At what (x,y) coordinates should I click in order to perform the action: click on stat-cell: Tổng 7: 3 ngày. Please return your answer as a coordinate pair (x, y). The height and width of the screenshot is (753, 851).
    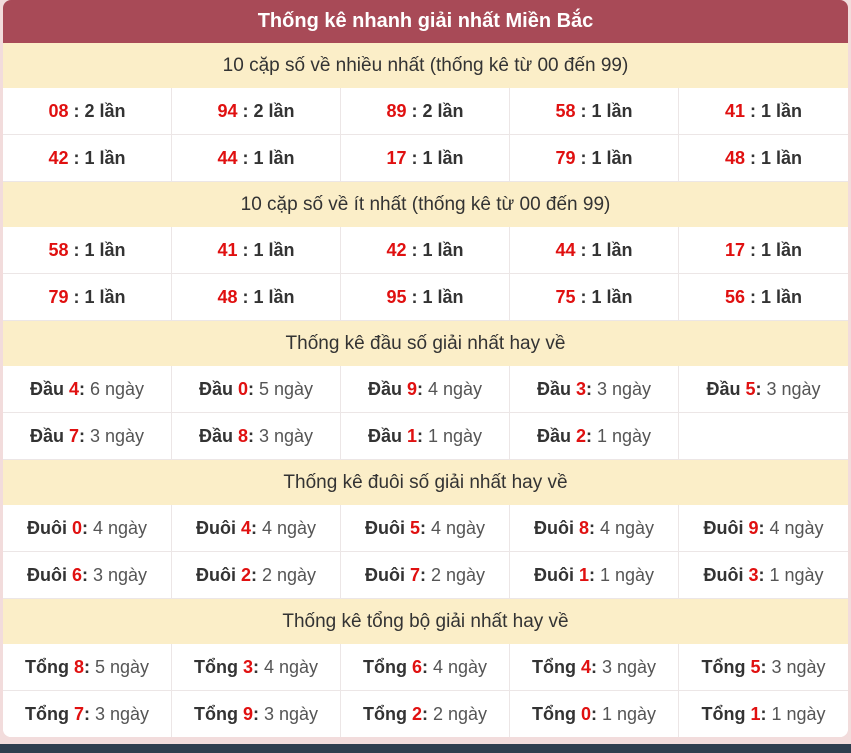
    Looking at the image, I should click on (87, 714).